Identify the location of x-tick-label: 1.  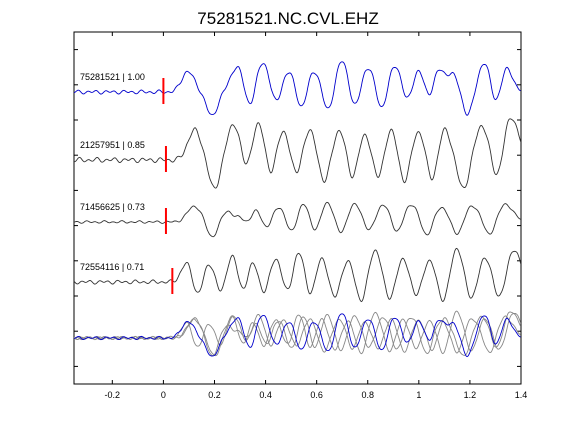
(418, 395).